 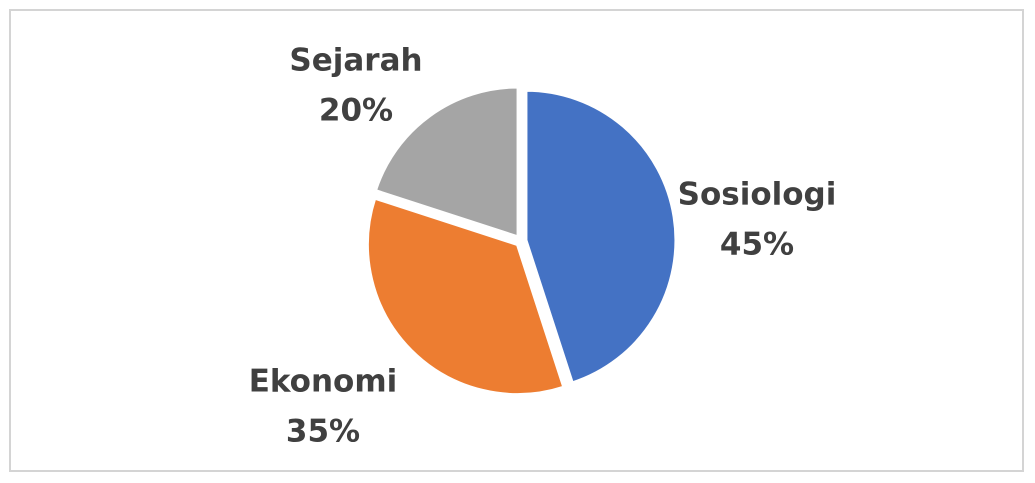 What do you see at coordinates (465, 296) in the screenshot?
I see `pie-slice-ekonomi` at bounding box center [465, 296].